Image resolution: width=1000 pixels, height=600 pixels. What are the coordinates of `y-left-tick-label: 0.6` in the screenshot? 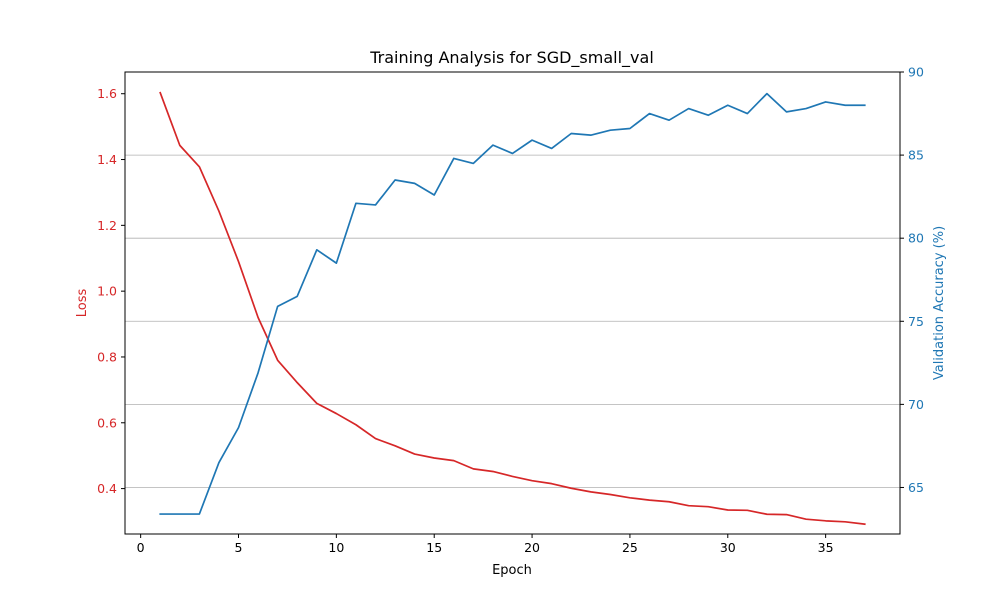 It's located at (107, 422).